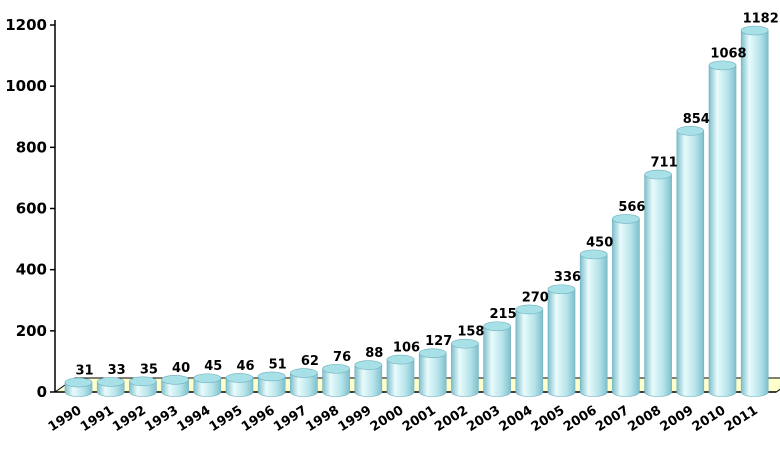 This screenshot has width=780, height=453. What do you see at coordinates (419, 419) in the screenshot?
I see `category-label: 2001` at bounding box center [419, 419].